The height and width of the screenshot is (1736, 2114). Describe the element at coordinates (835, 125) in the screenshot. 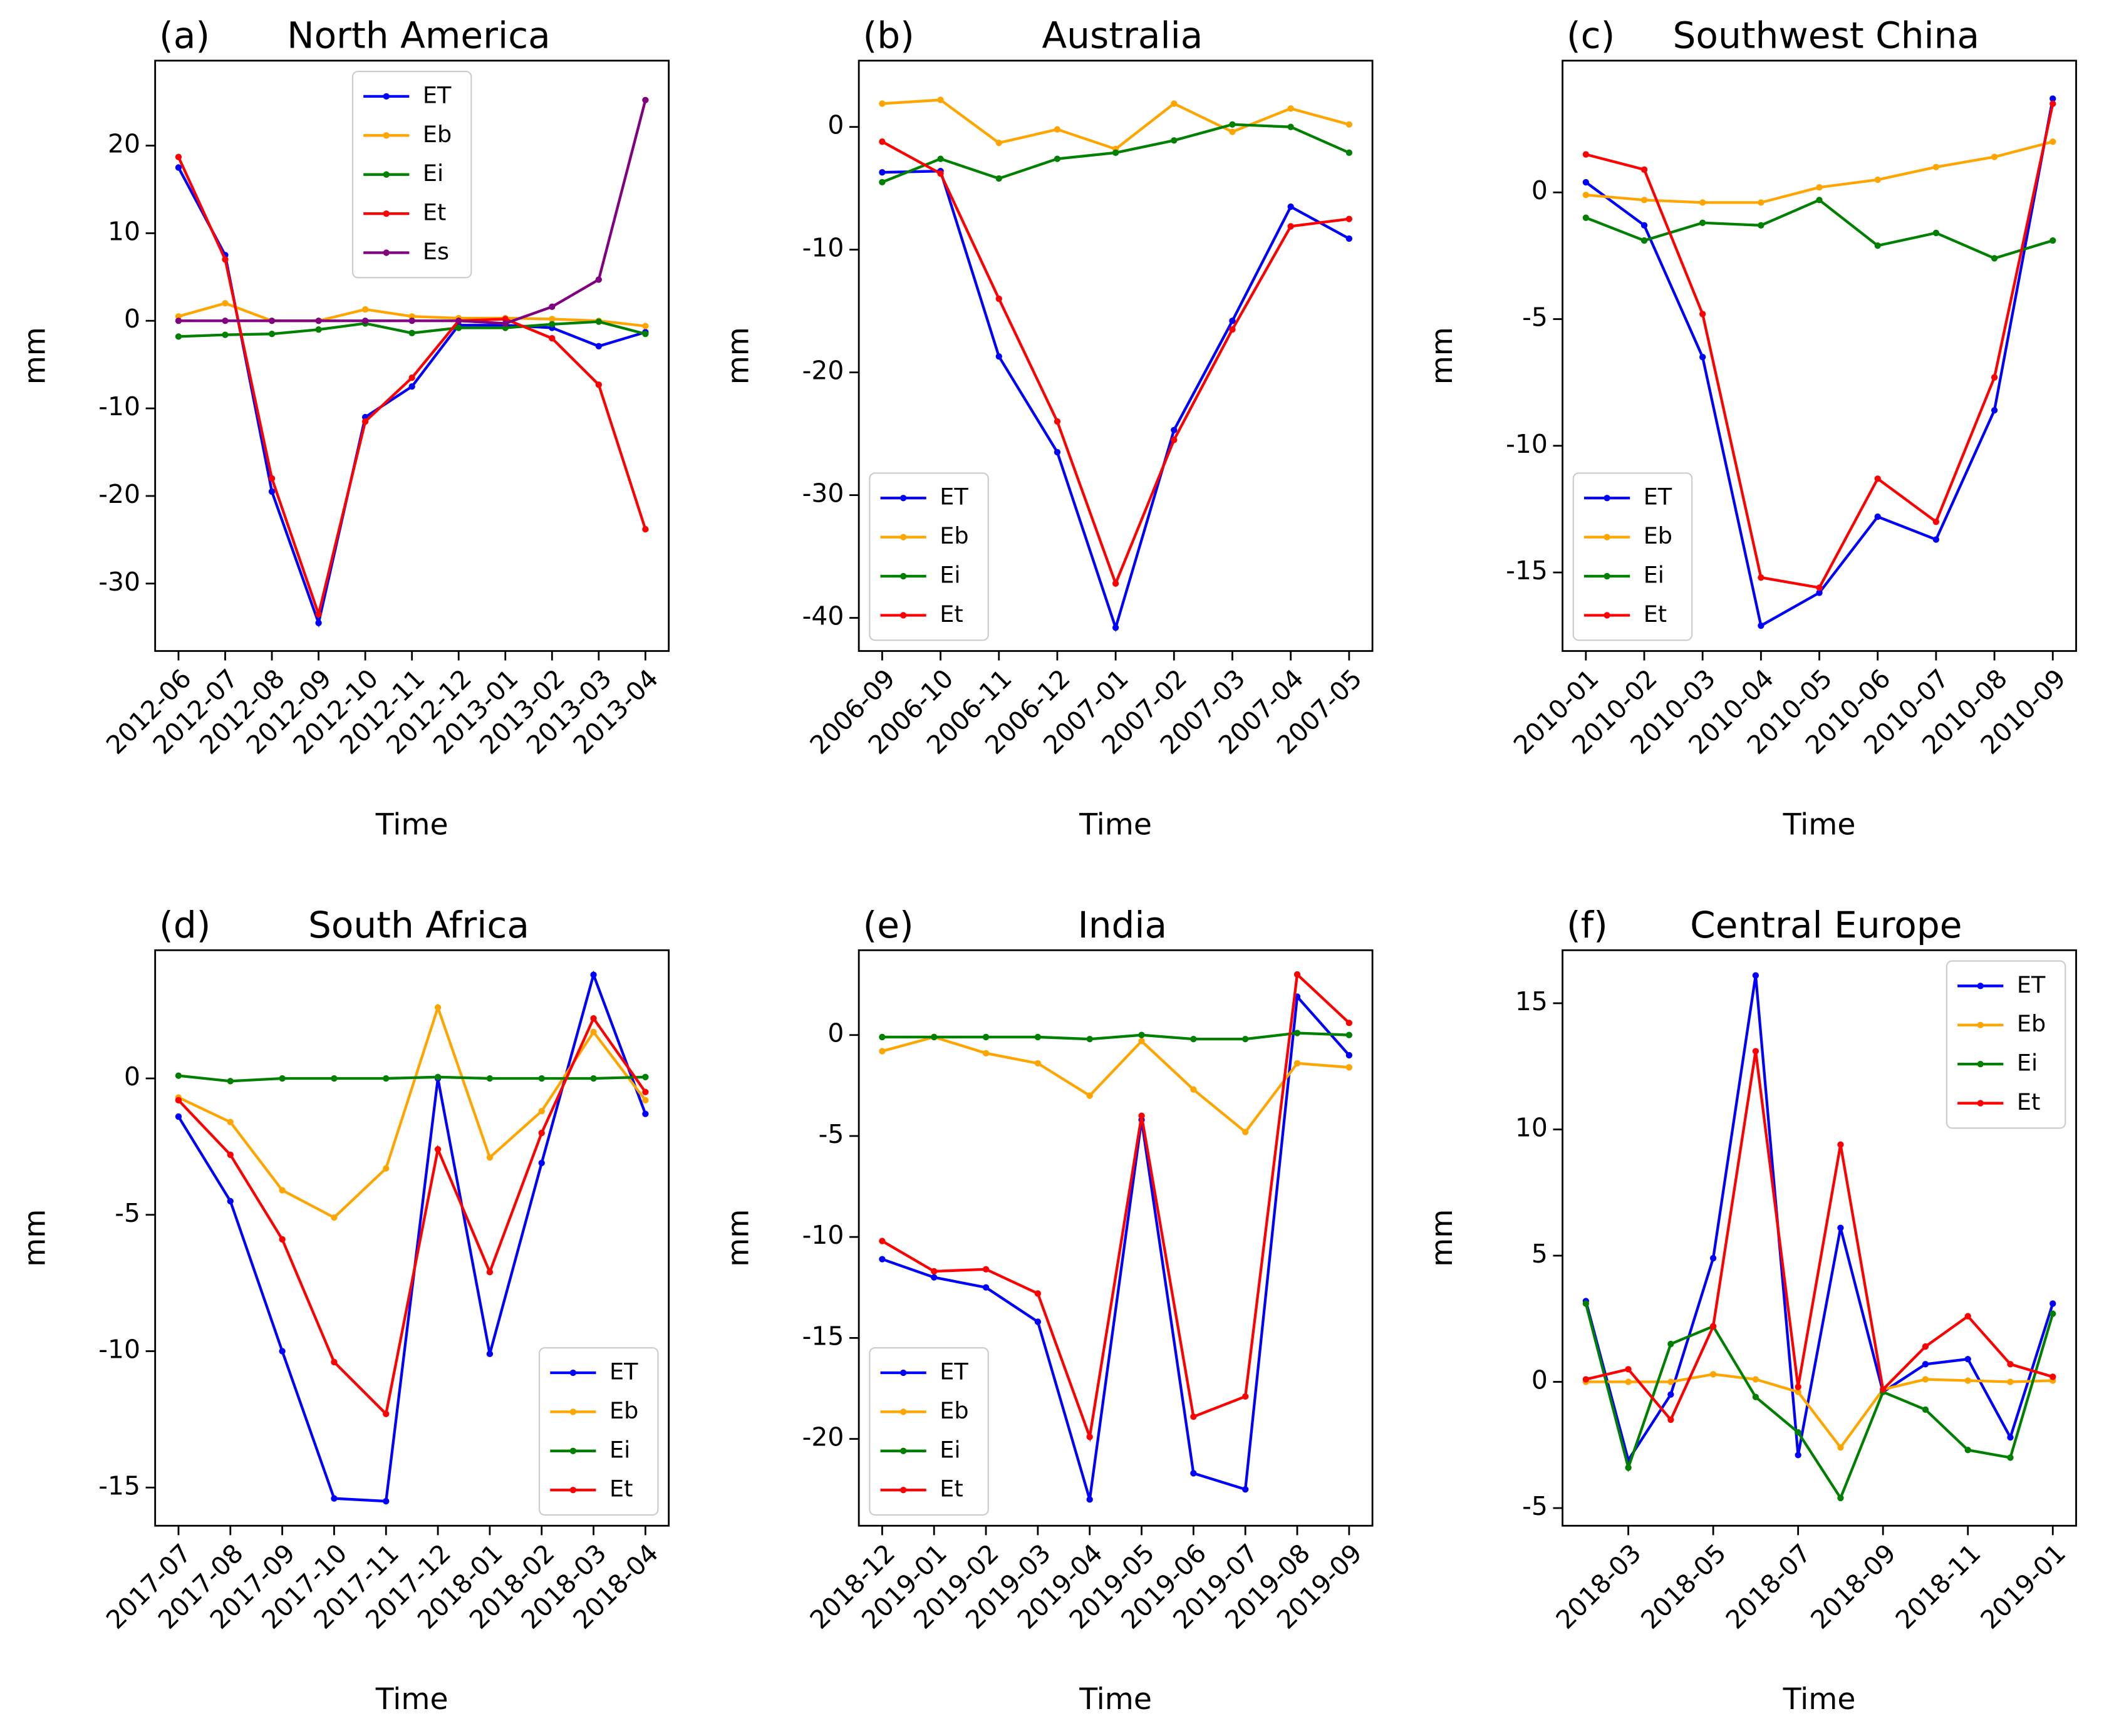

I see `y-tick-label: 0` at that location.